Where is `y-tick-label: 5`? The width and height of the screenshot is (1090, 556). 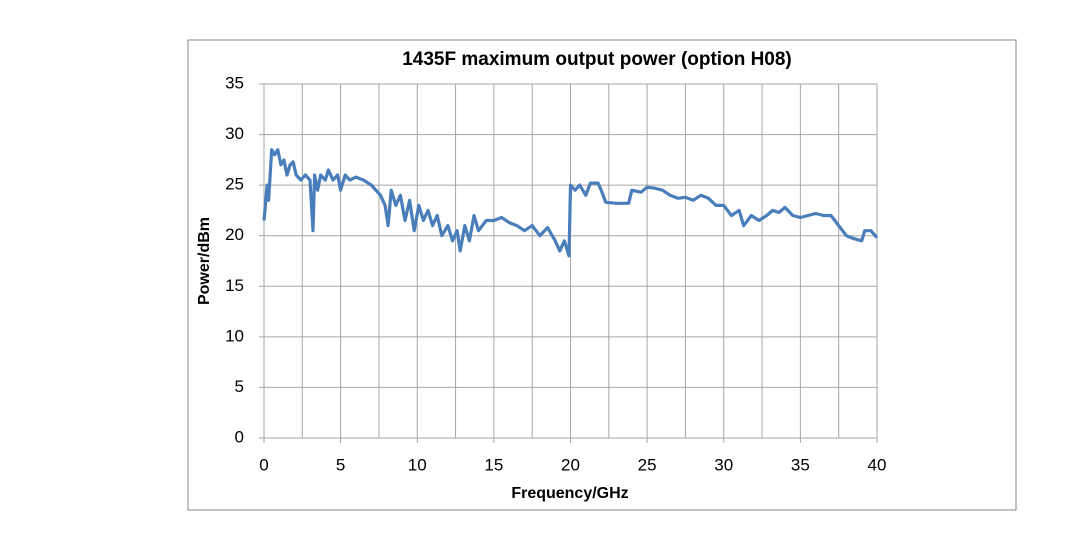 y-tick-label: 5 is located at coordinates (239, 386).